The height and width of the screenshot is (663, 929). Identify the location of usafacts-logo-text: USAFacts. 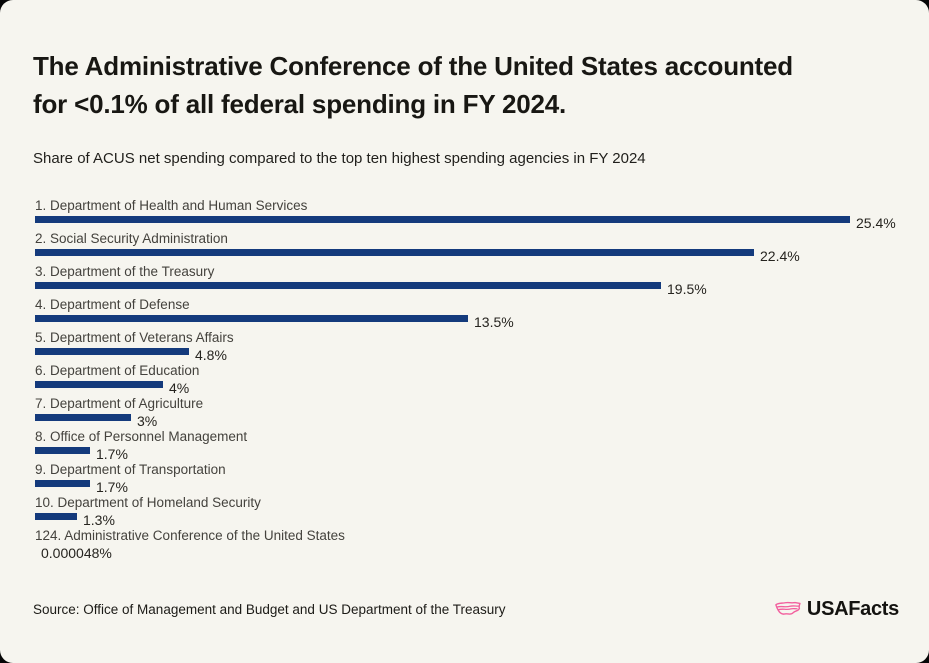
(852, 608).